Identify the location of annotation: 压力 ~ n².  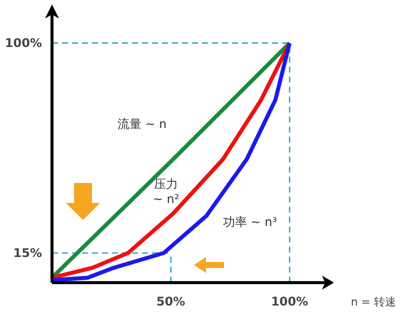
(166, 191).